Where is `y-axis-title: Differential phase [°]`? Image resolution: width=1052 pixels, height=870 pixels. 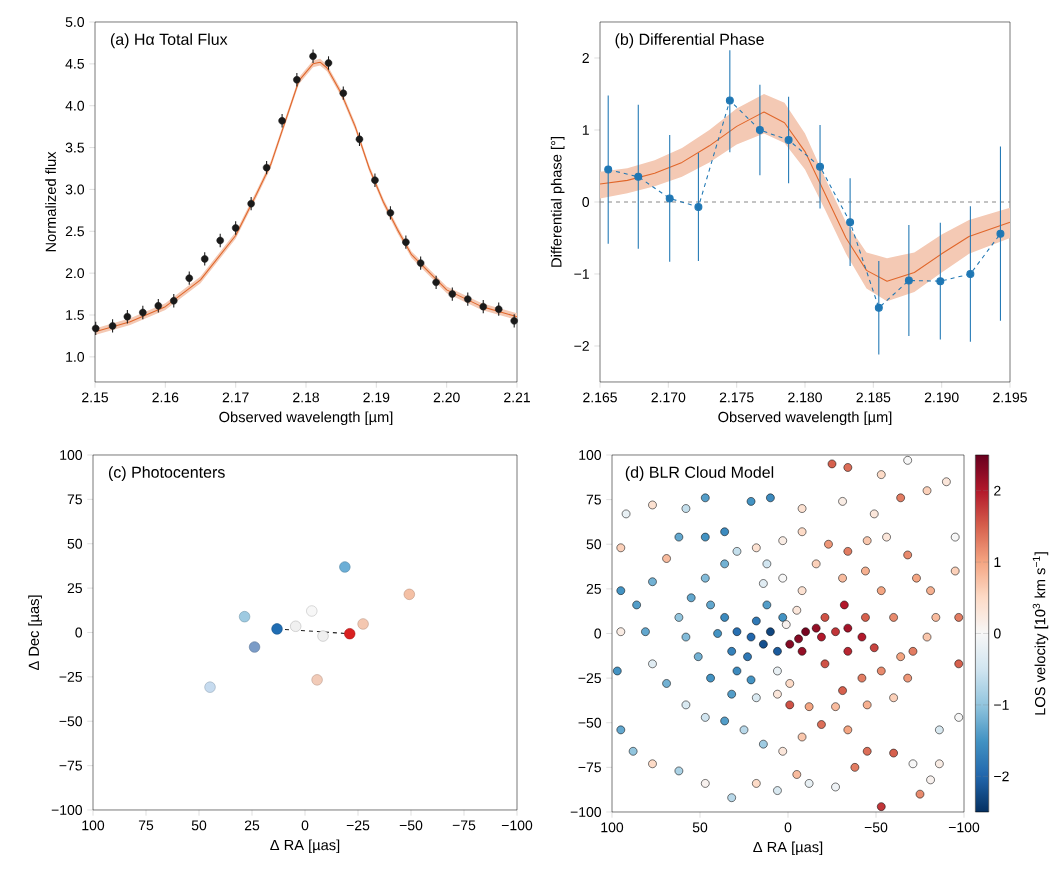 y-axis-title: Differential phase [°] is located at coordinates (557, 202).